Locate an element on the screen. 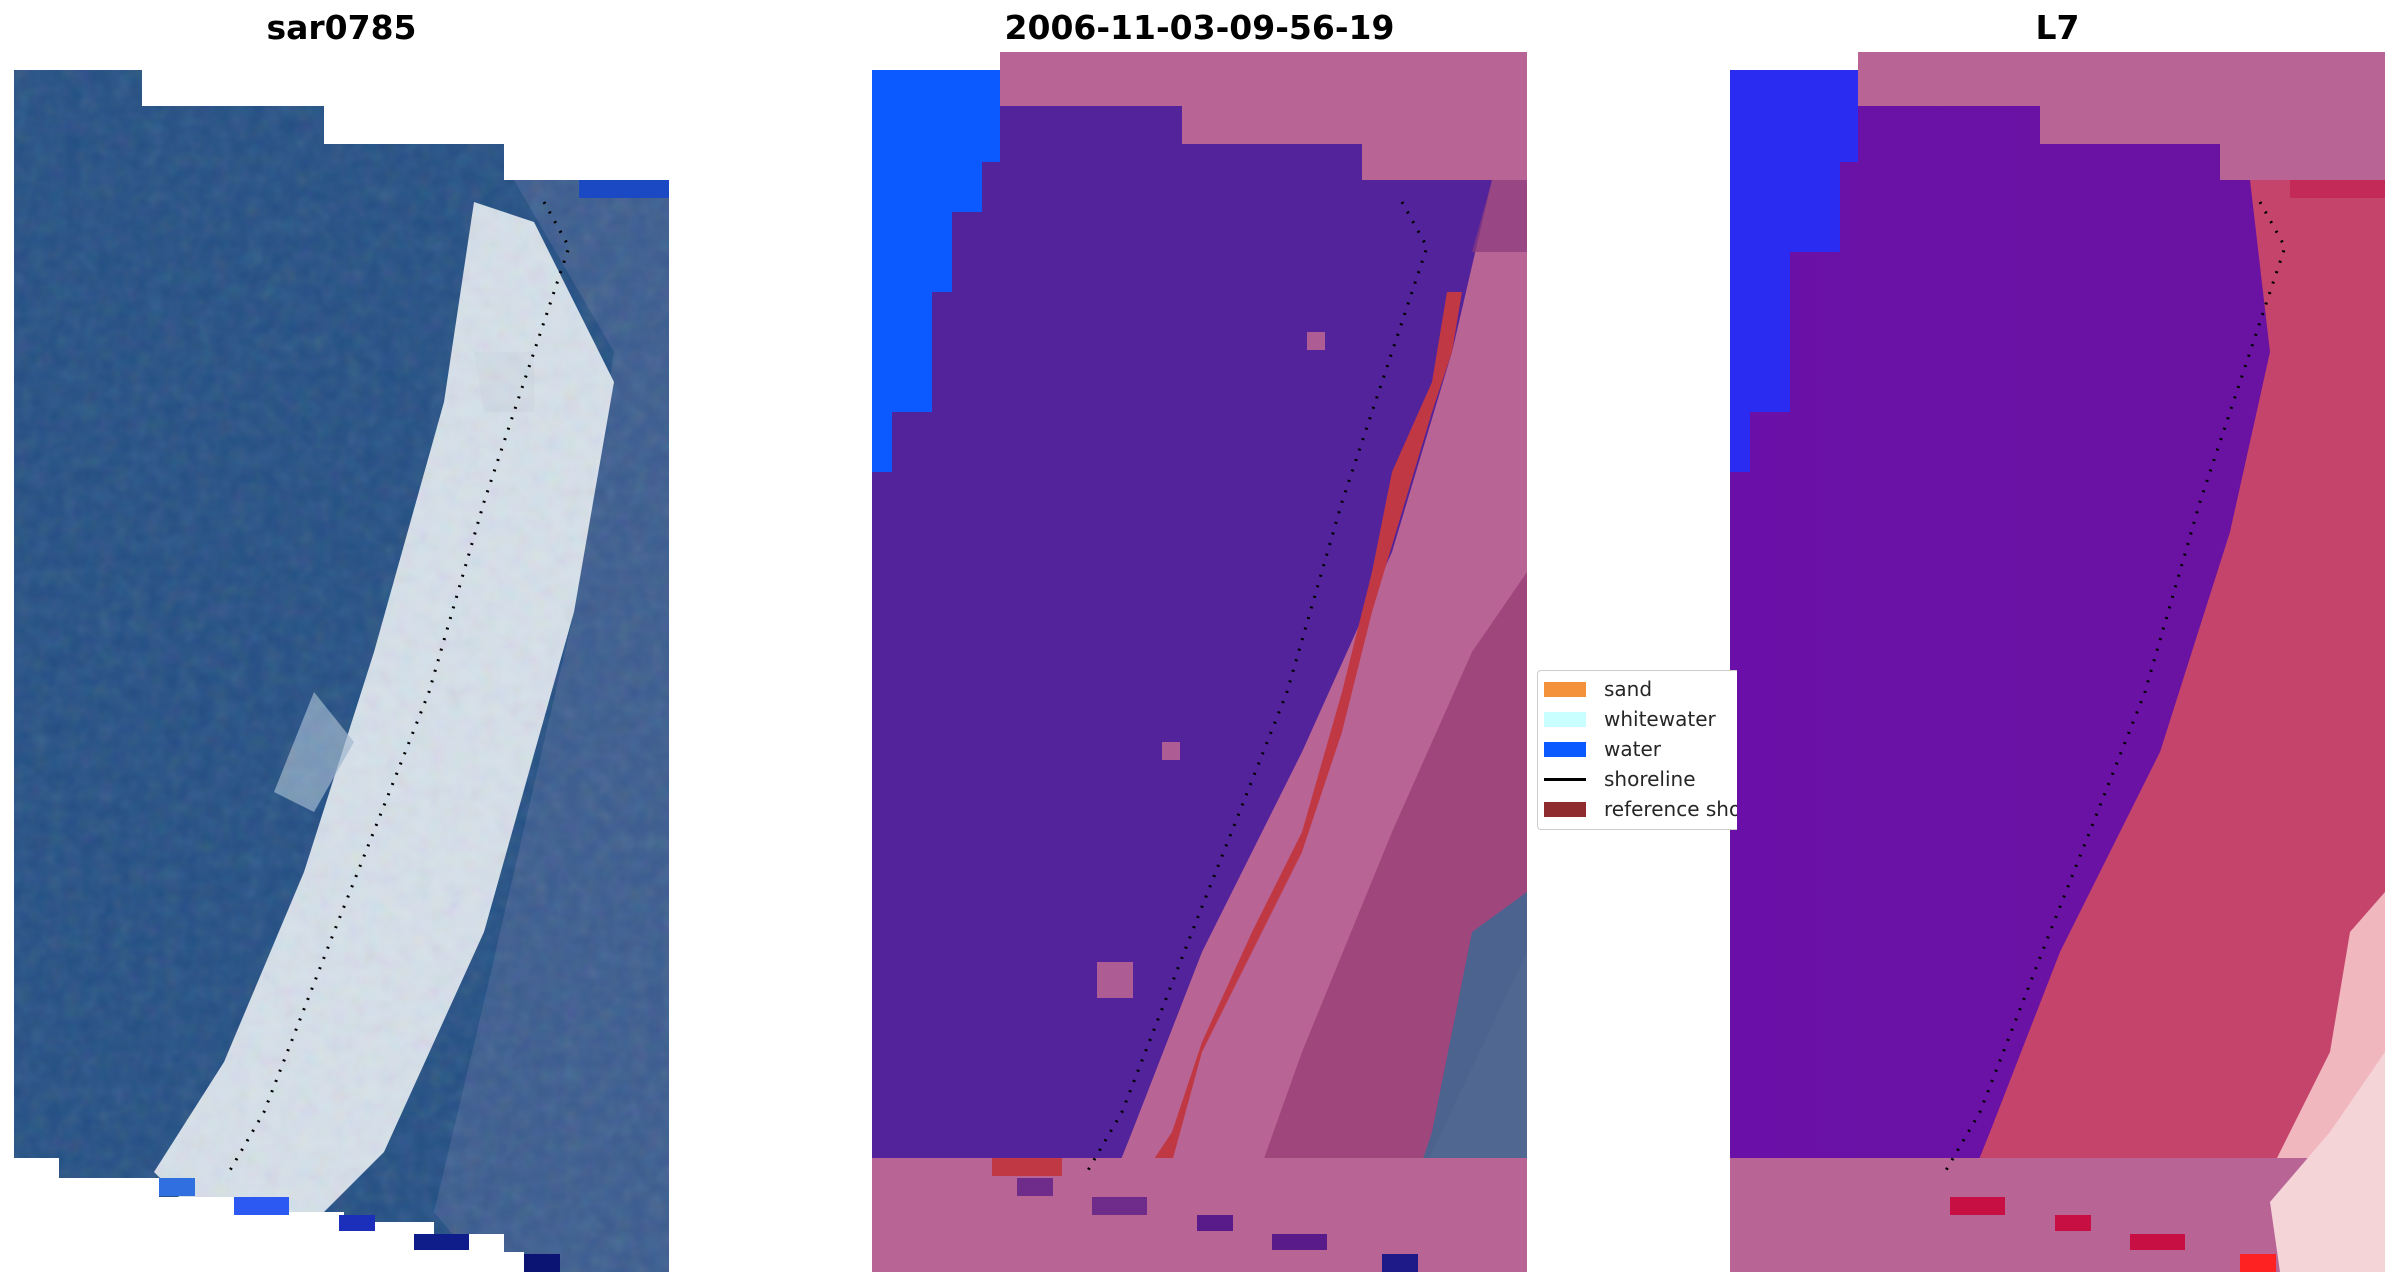  legend-item-water: water is located at coordinates (1637, 748).